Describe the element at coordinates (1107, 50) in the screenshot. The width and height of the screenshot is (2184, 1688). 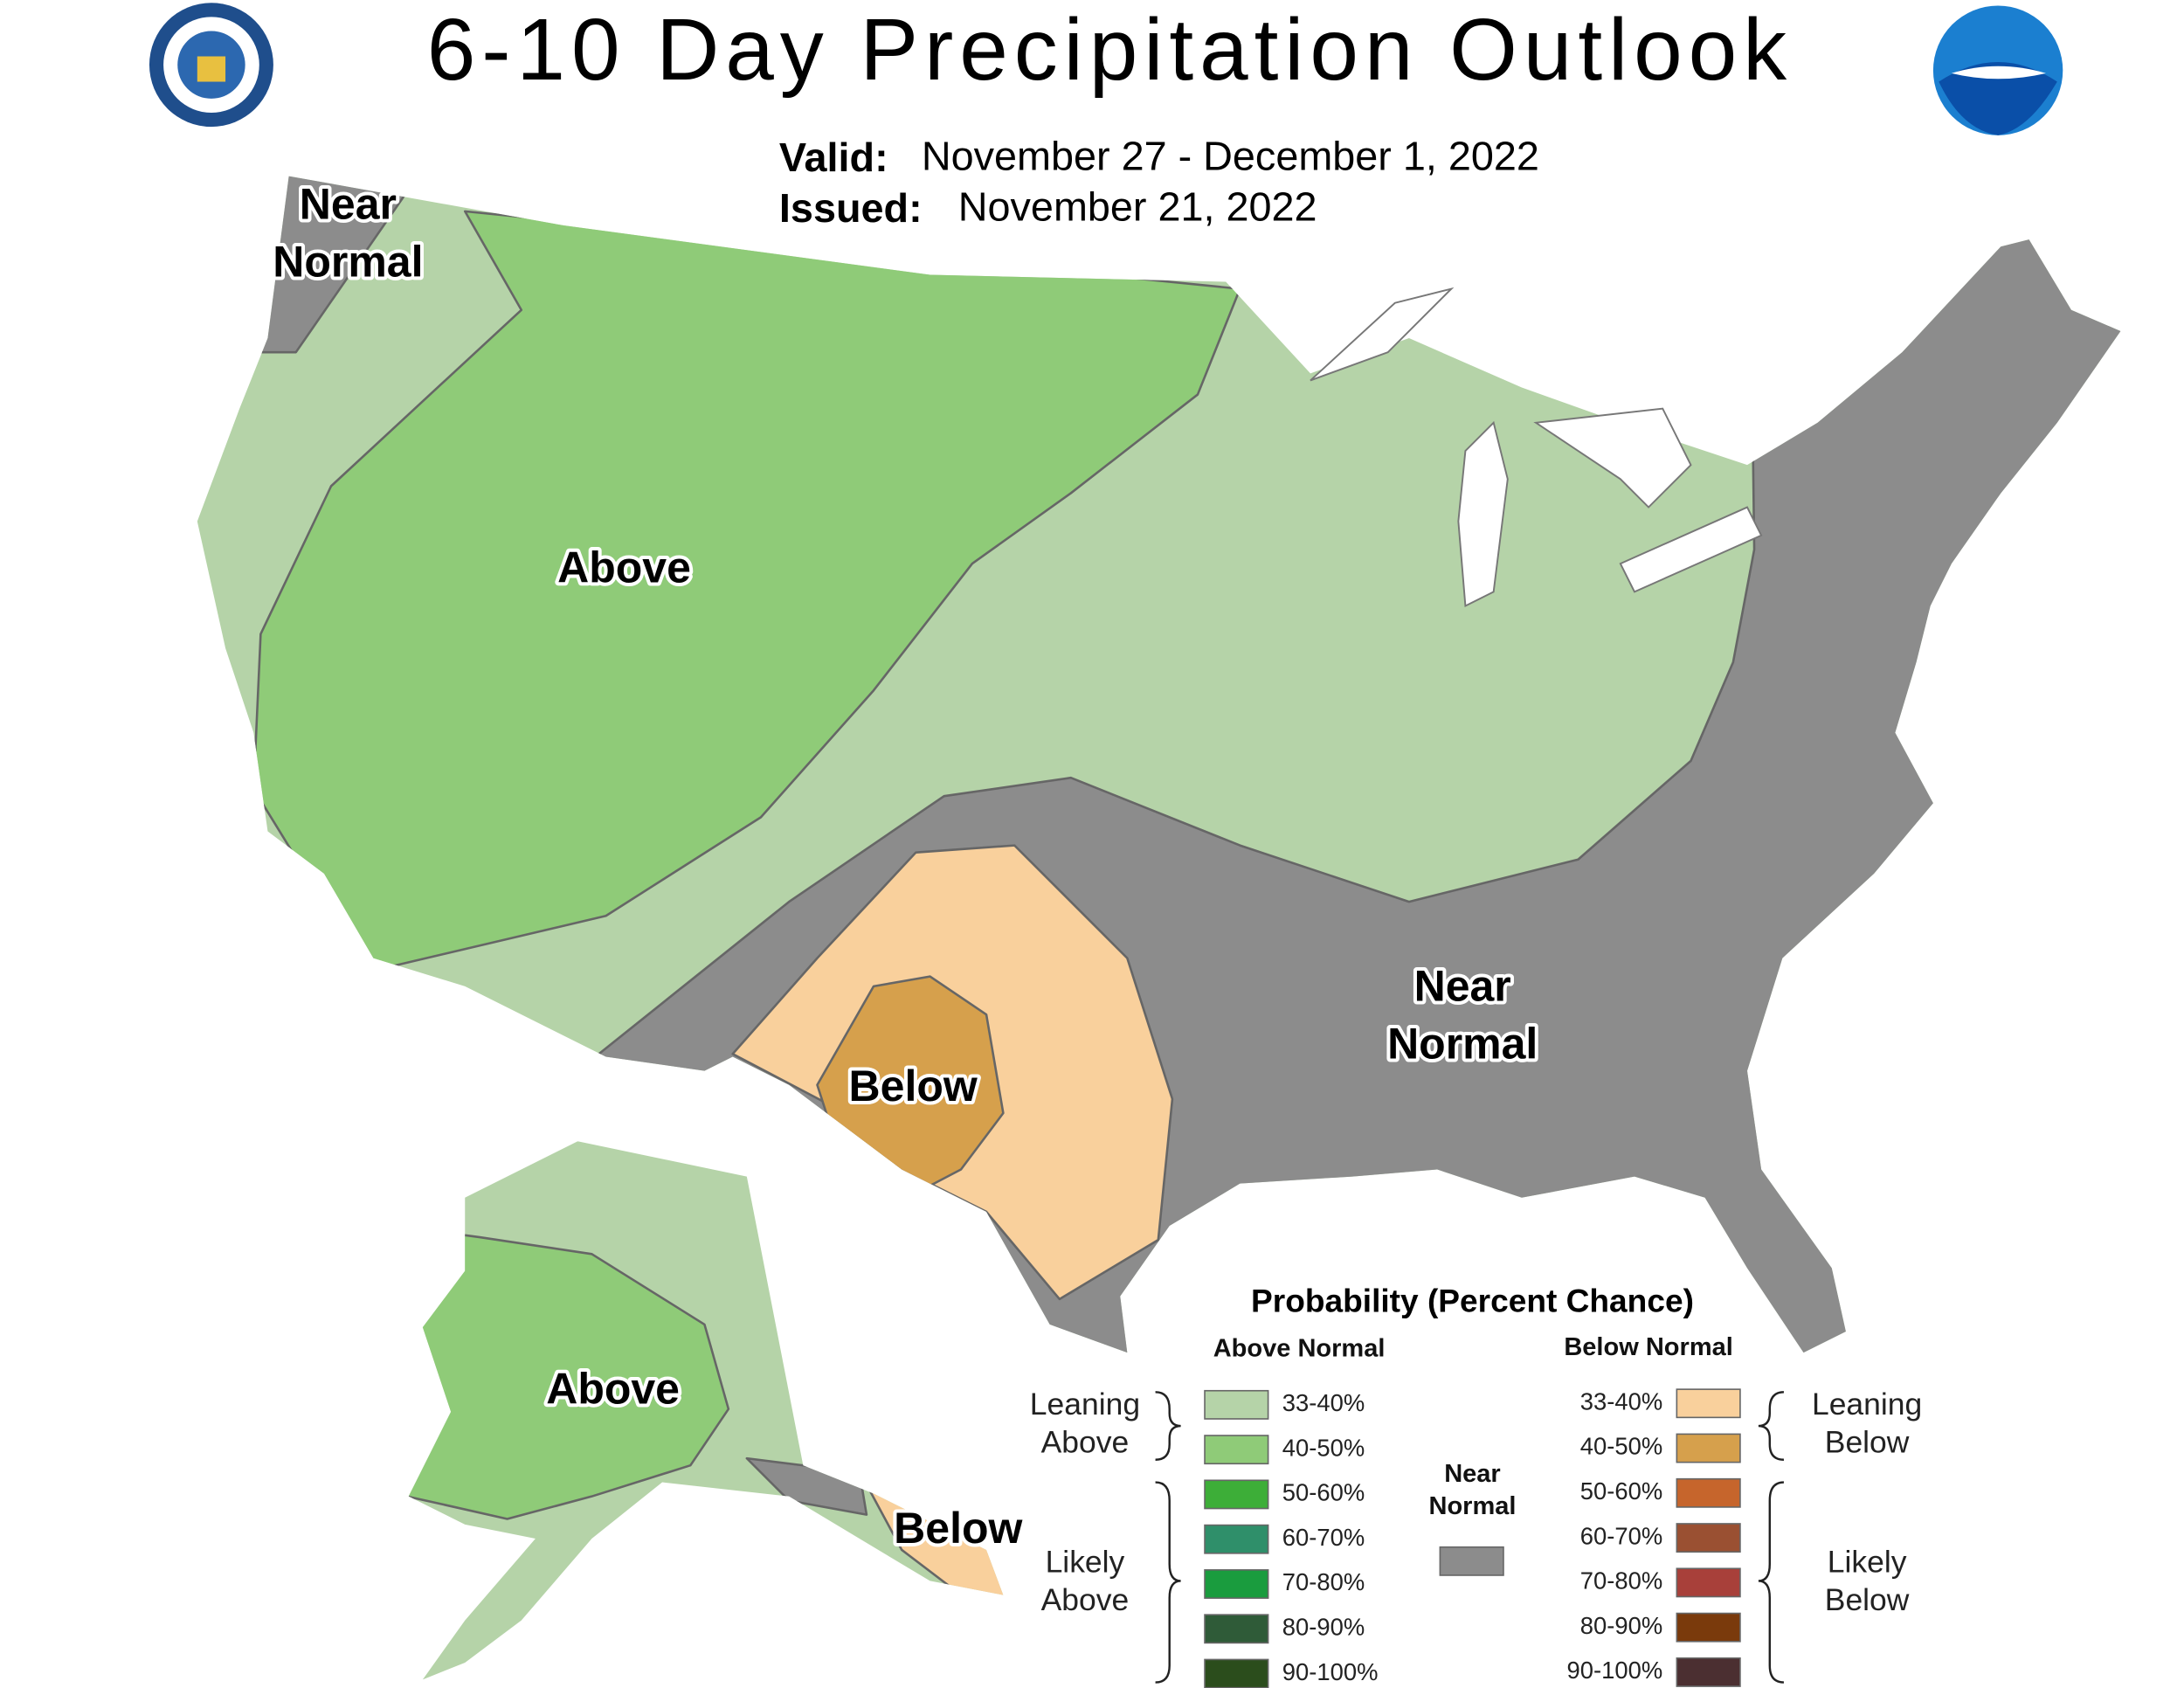
I see `title: 6-10 Day Precipitation Outlook` at that location.